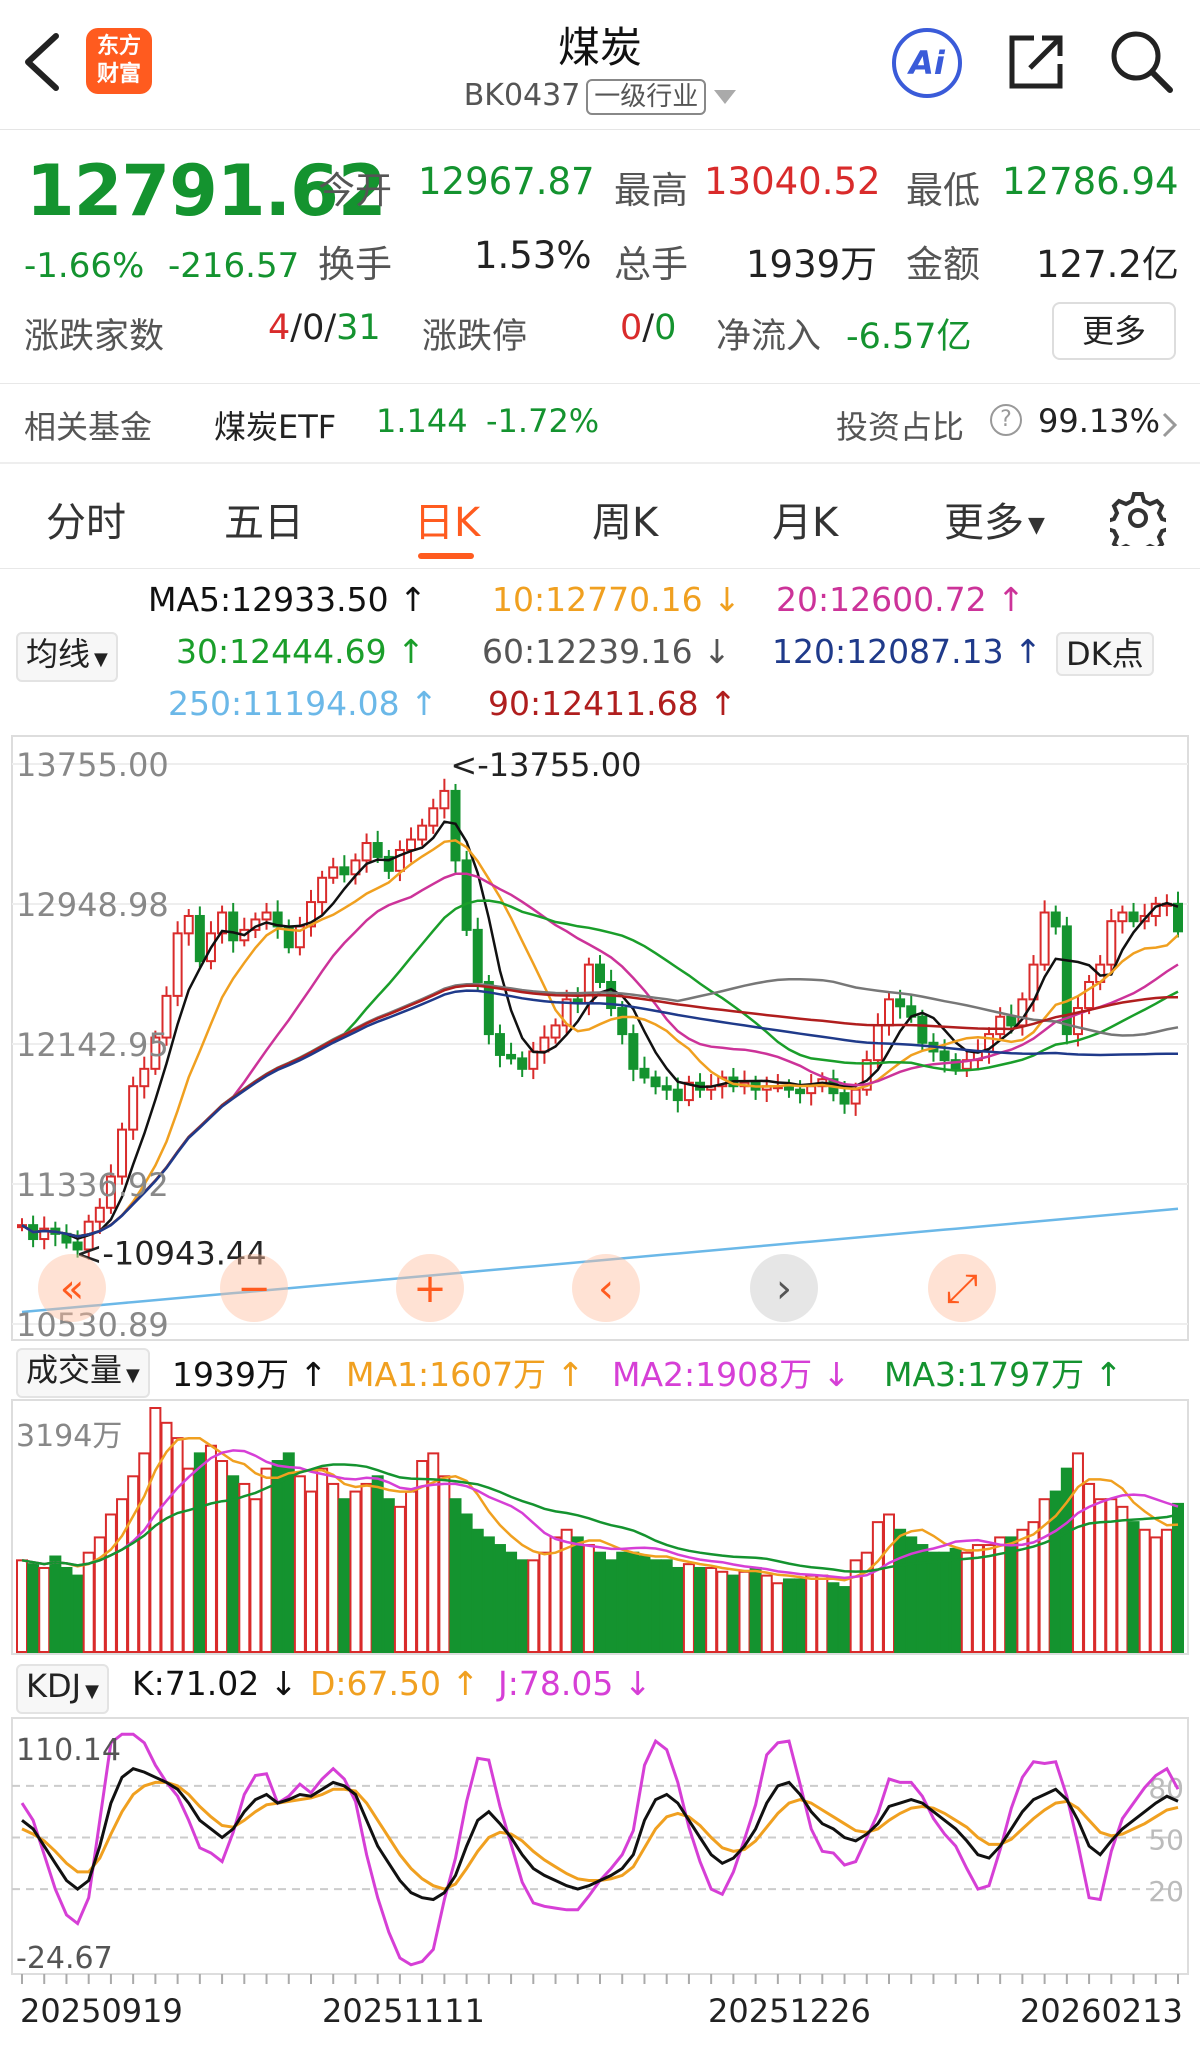 The height and width of the screenshot is (2055, 1200). What do you see at coordinates (1170, 425) in the screenshot?
I see `chevron-right-icon` at bounding box center [1170, 425].